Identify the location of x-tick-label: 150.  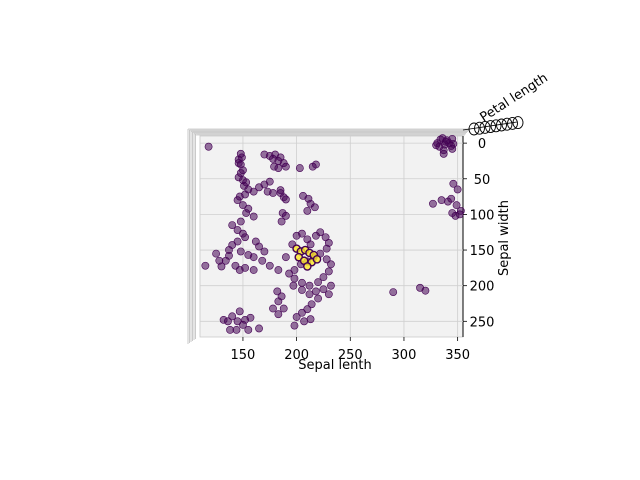
(243, 355).